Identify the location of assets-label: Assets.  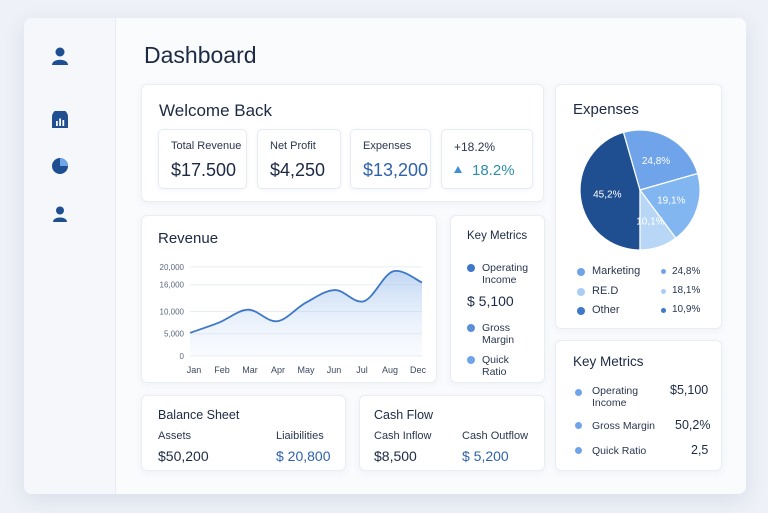
(175, 436).